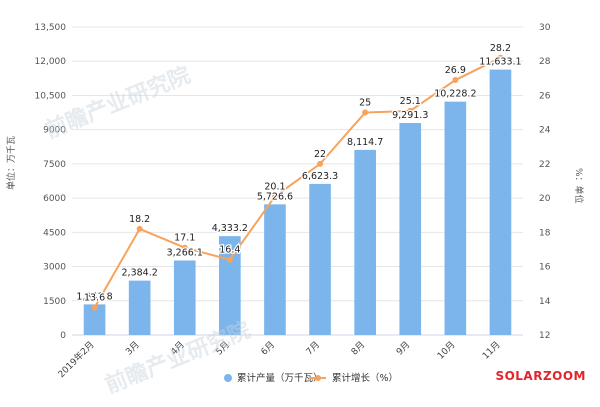 This screenshot has width=600, height=407. Describe the element at coordinates (545, 233) in the screenshot. I see `right-tick-label: 18` at that location.